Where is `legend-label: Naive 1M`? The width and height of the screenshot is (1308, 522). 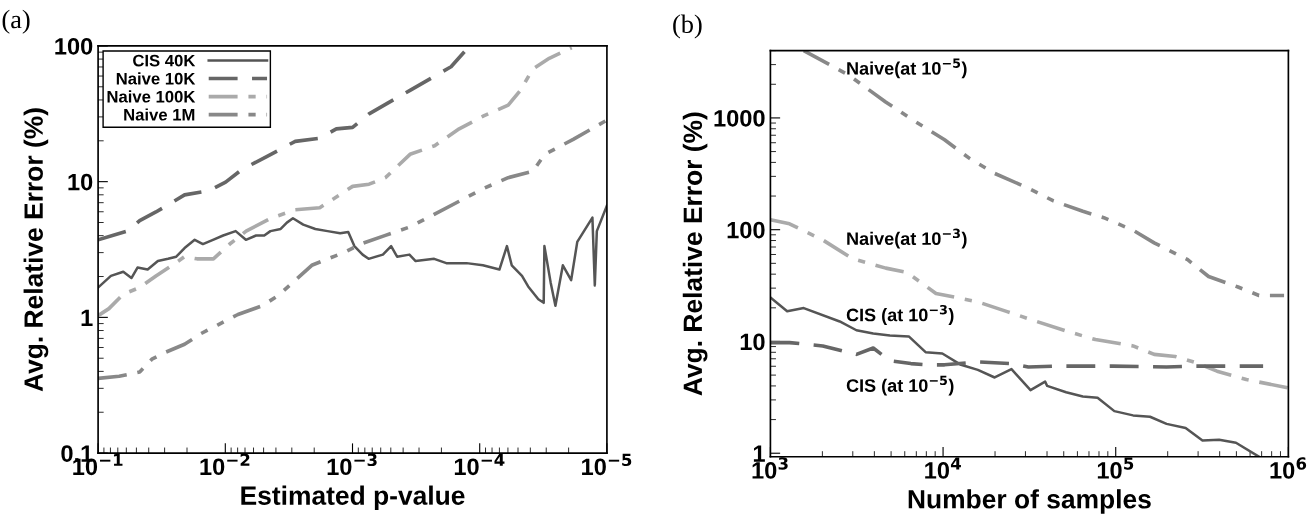 legend-label: Naive 1M is located at coordinates (159, 114).